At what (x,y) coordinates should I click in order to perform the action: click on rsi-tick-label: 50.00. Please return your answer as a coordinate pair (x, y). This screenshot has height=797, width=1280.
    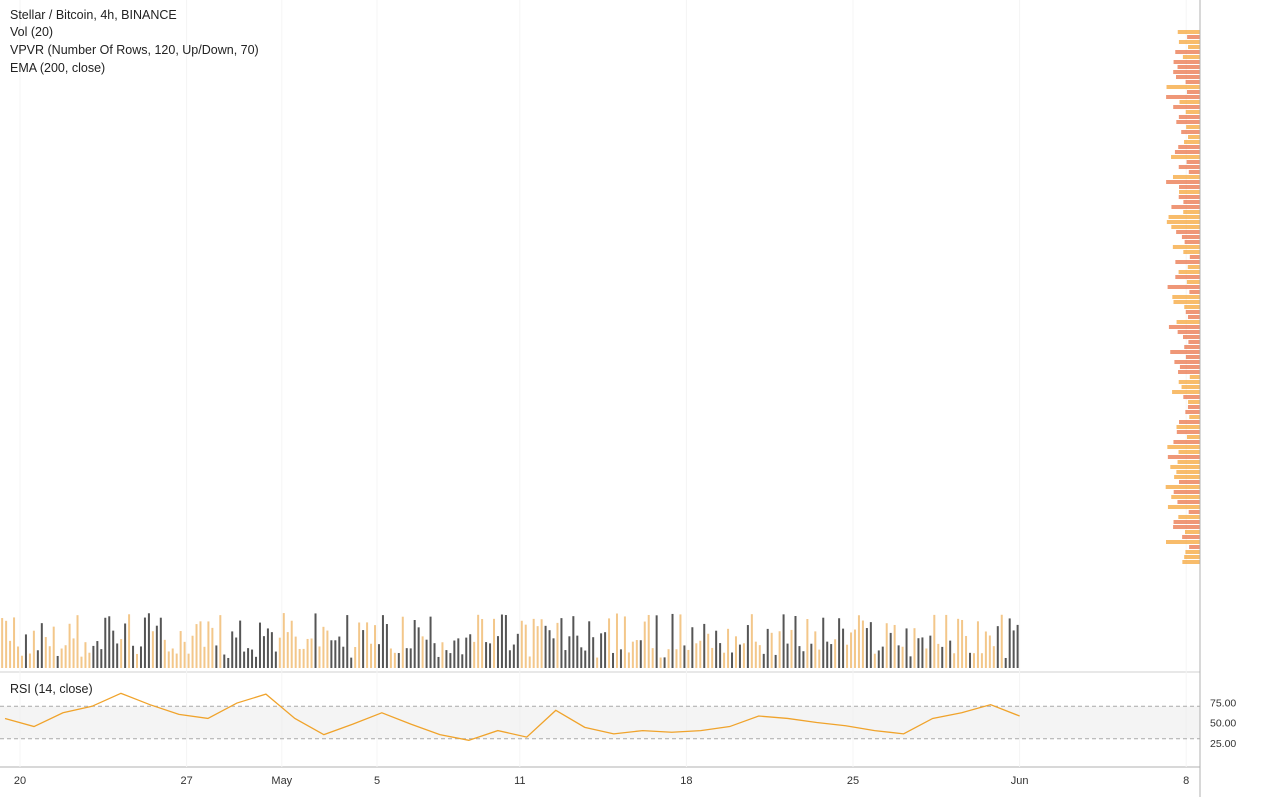
    Looking at the image, I should click on (1223, 724).